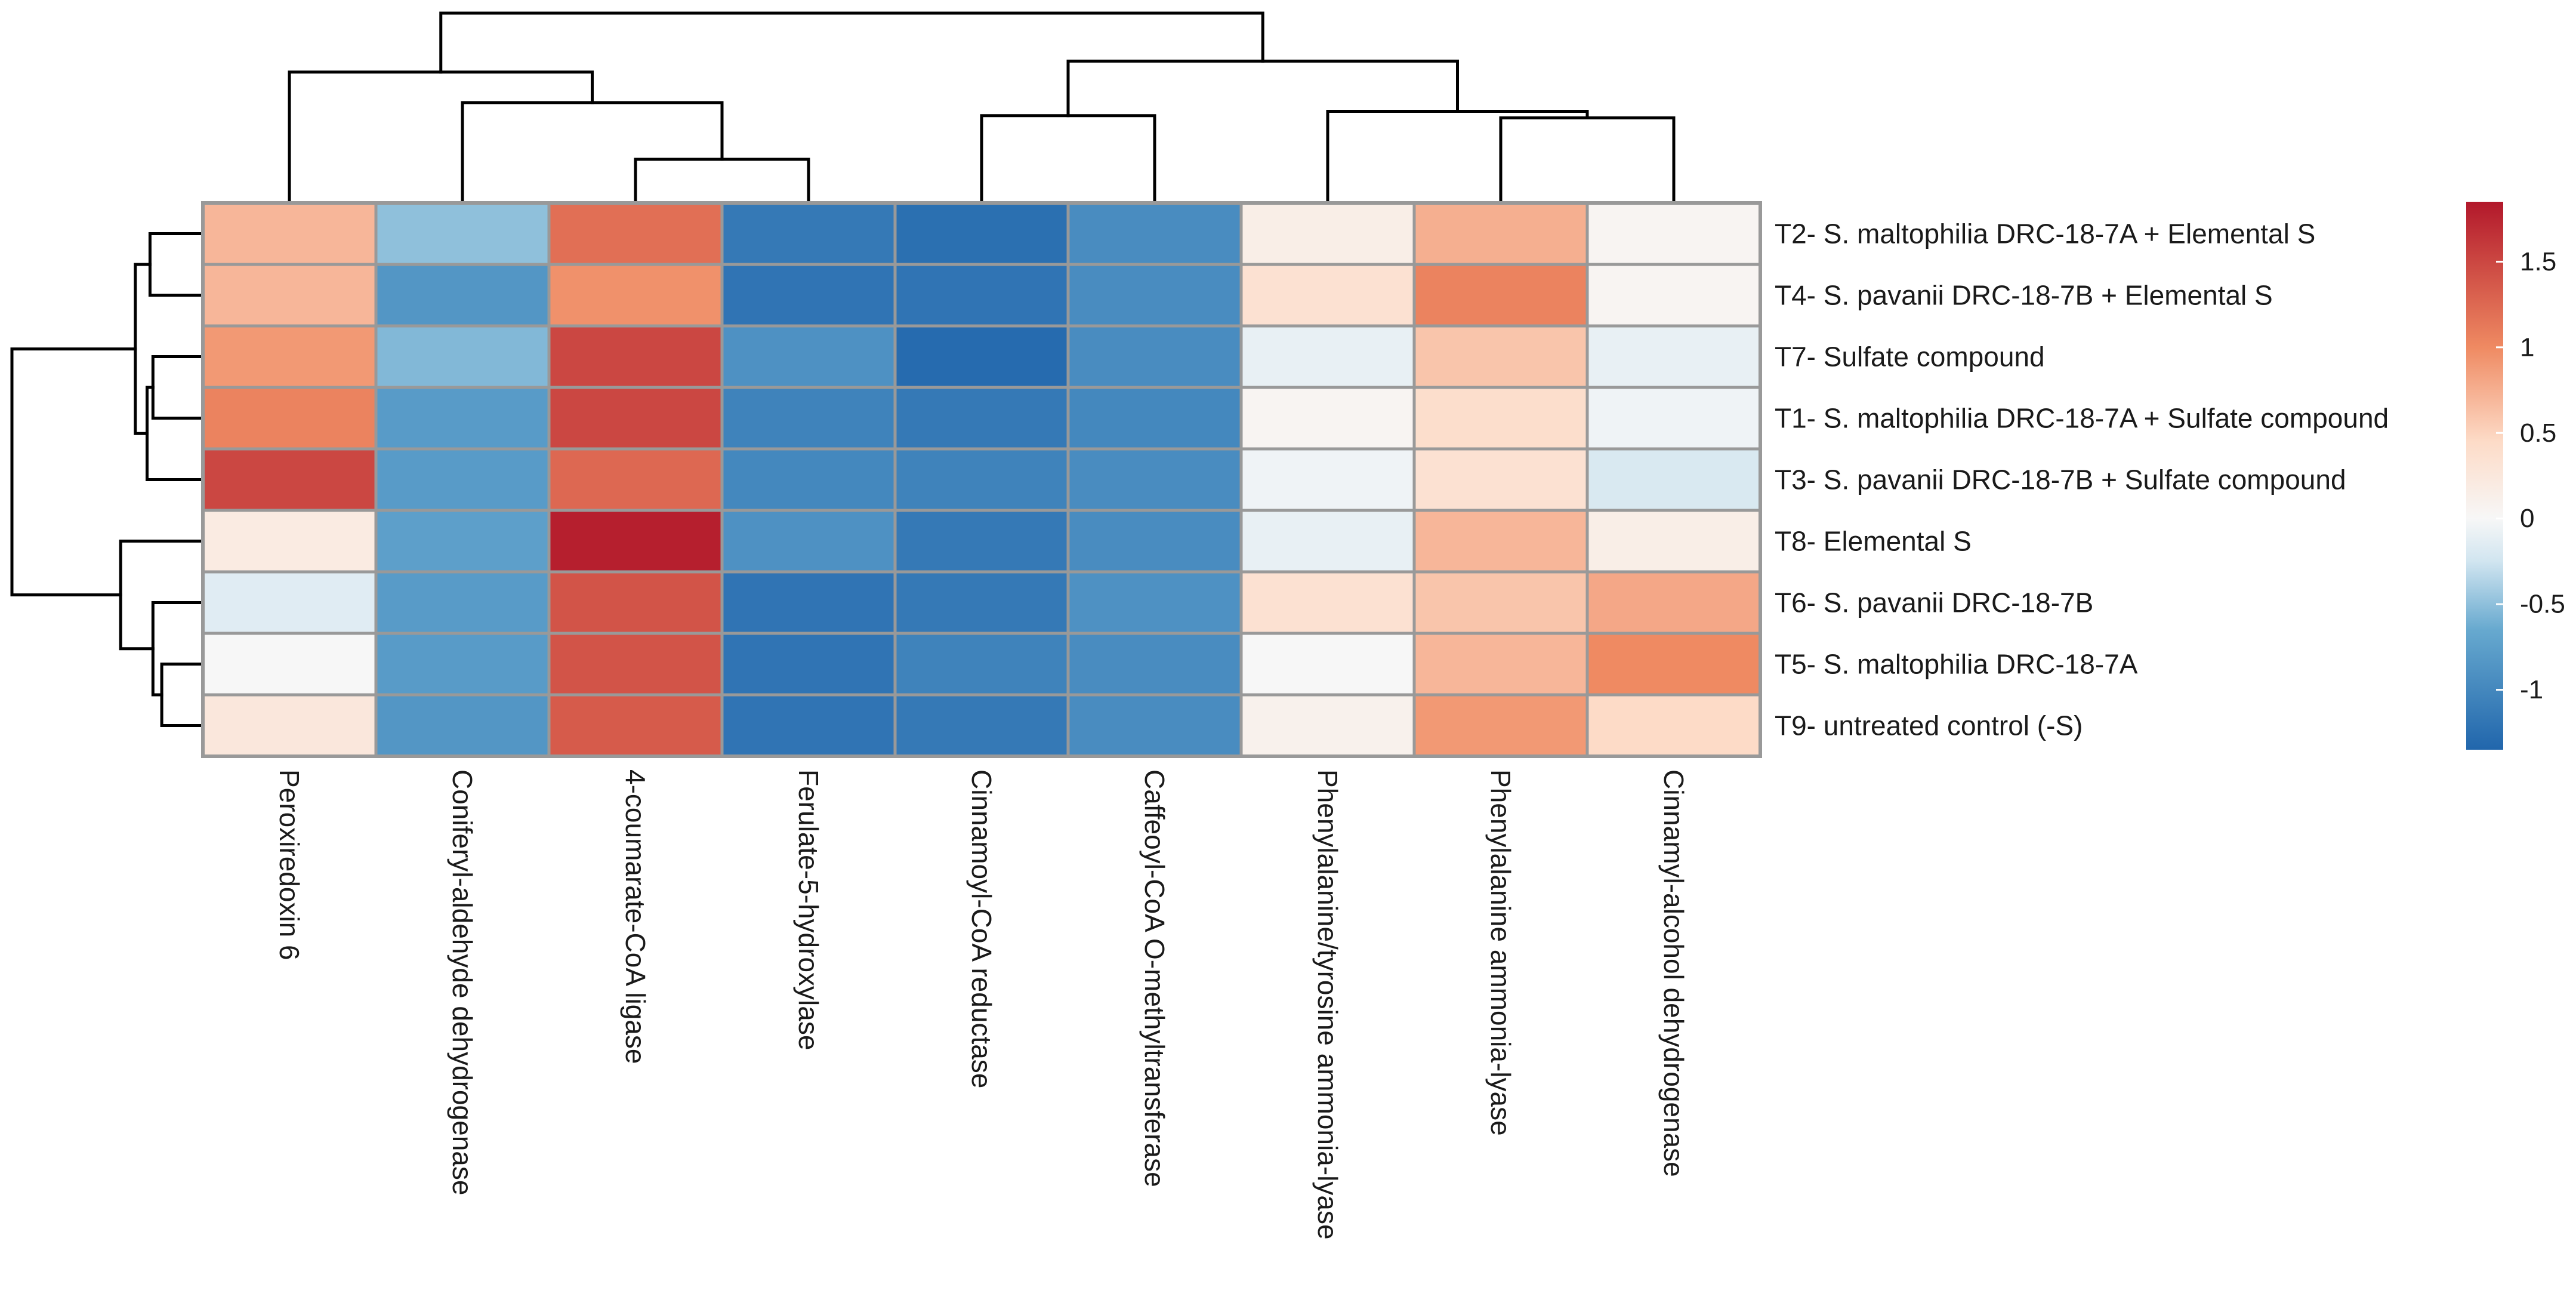  Describe the element at coordinates (981, 928) in the screenshot. I see `column-label: Cinnamoyl-CoA reductase` at that location.